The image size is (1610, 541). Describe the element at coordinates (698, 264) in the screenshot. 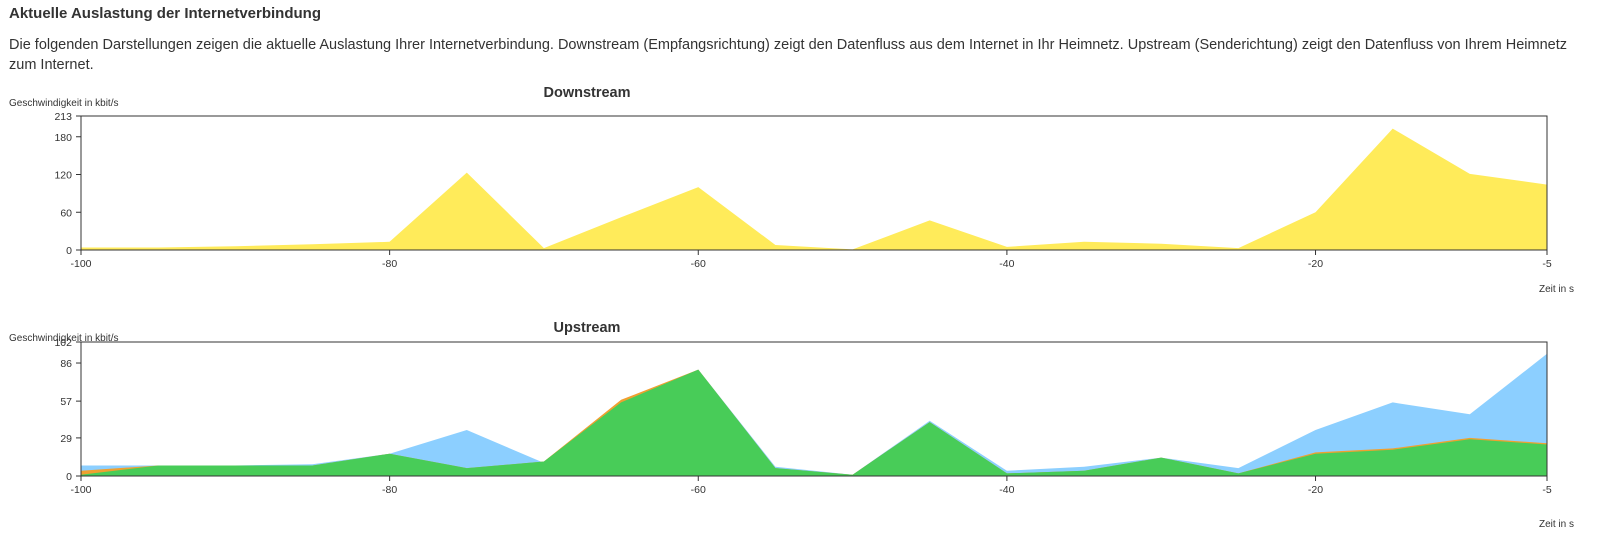

I see `downstream-x-tick-label: -60` at that location.